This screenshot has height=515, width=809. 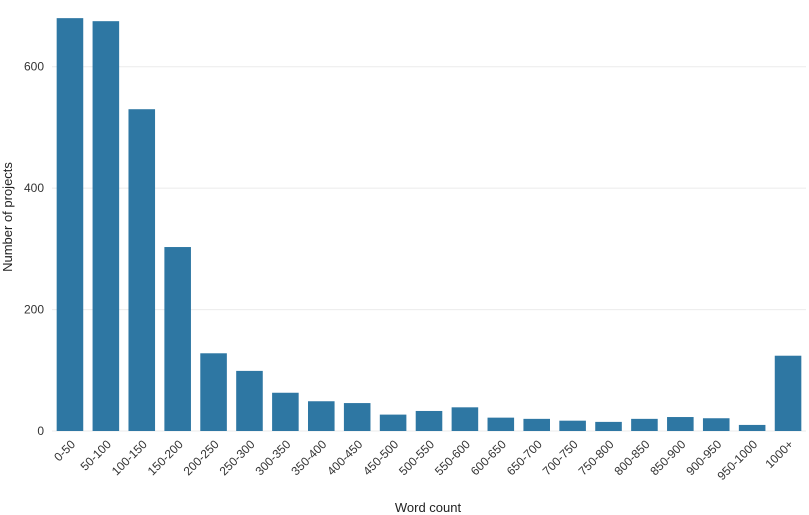 I want to click on x-tick-label: 750-800, so click(x=596, y=457).